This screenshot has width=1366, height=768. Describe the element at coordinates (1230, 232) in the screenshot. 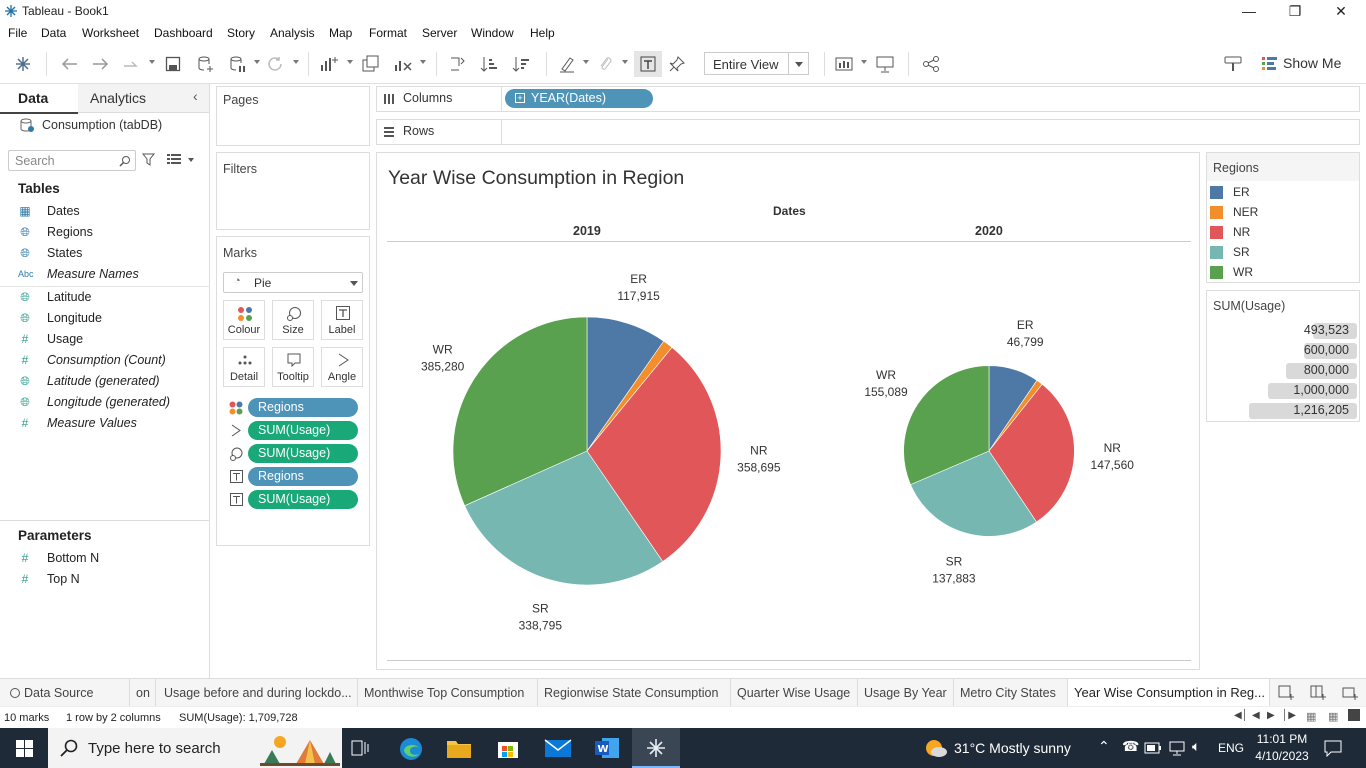

I see `legend-item-nr: NR` at that location.